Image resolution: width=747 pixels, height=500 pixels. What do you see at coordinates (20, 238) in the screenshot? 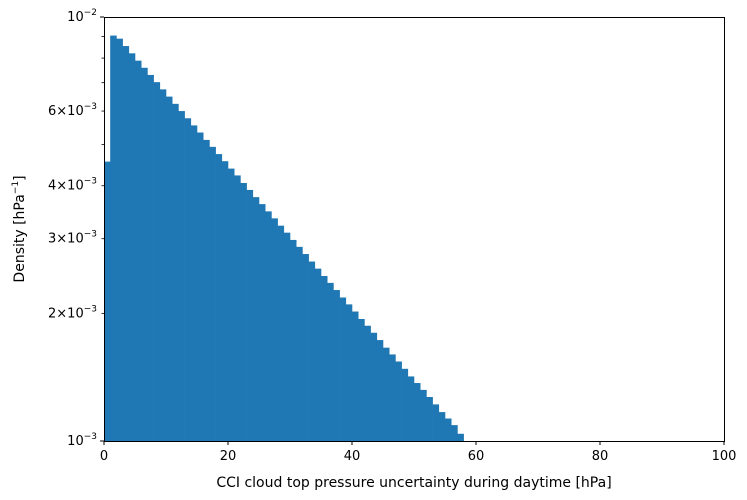
I see `y-axis-label-main: Density [hPa` at bounding box center [20, 238].